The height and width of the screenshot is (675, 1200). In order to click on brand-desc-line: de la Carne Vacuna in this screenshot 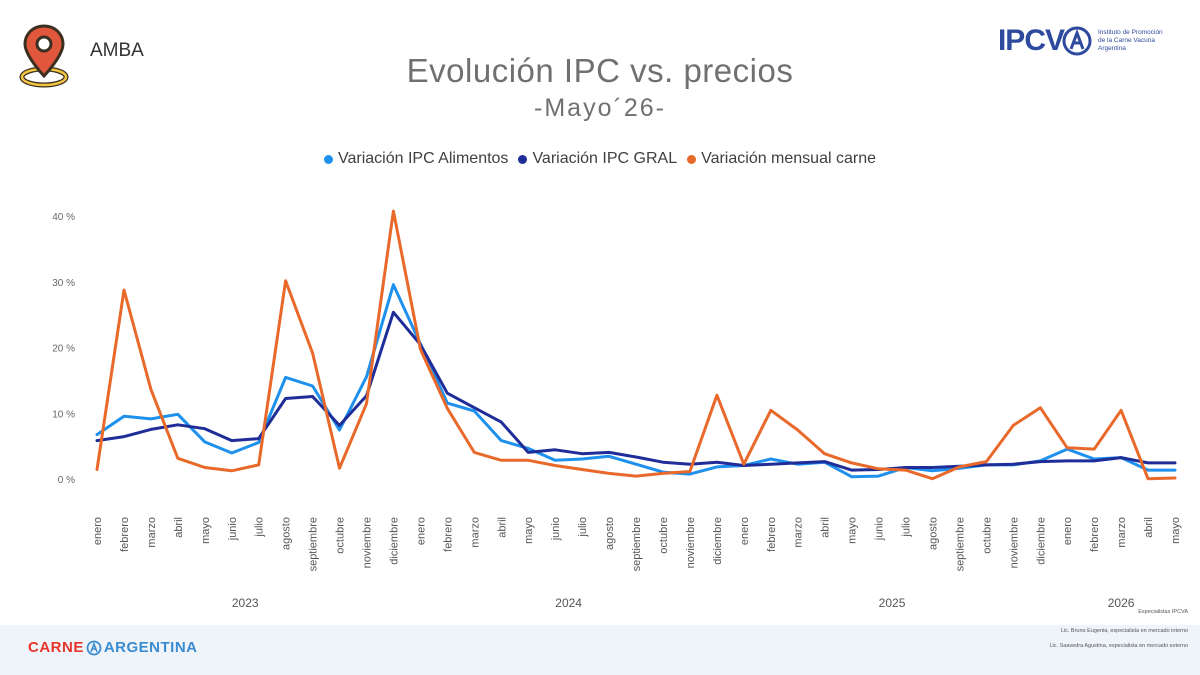, I will do `click(1126, 40)`.